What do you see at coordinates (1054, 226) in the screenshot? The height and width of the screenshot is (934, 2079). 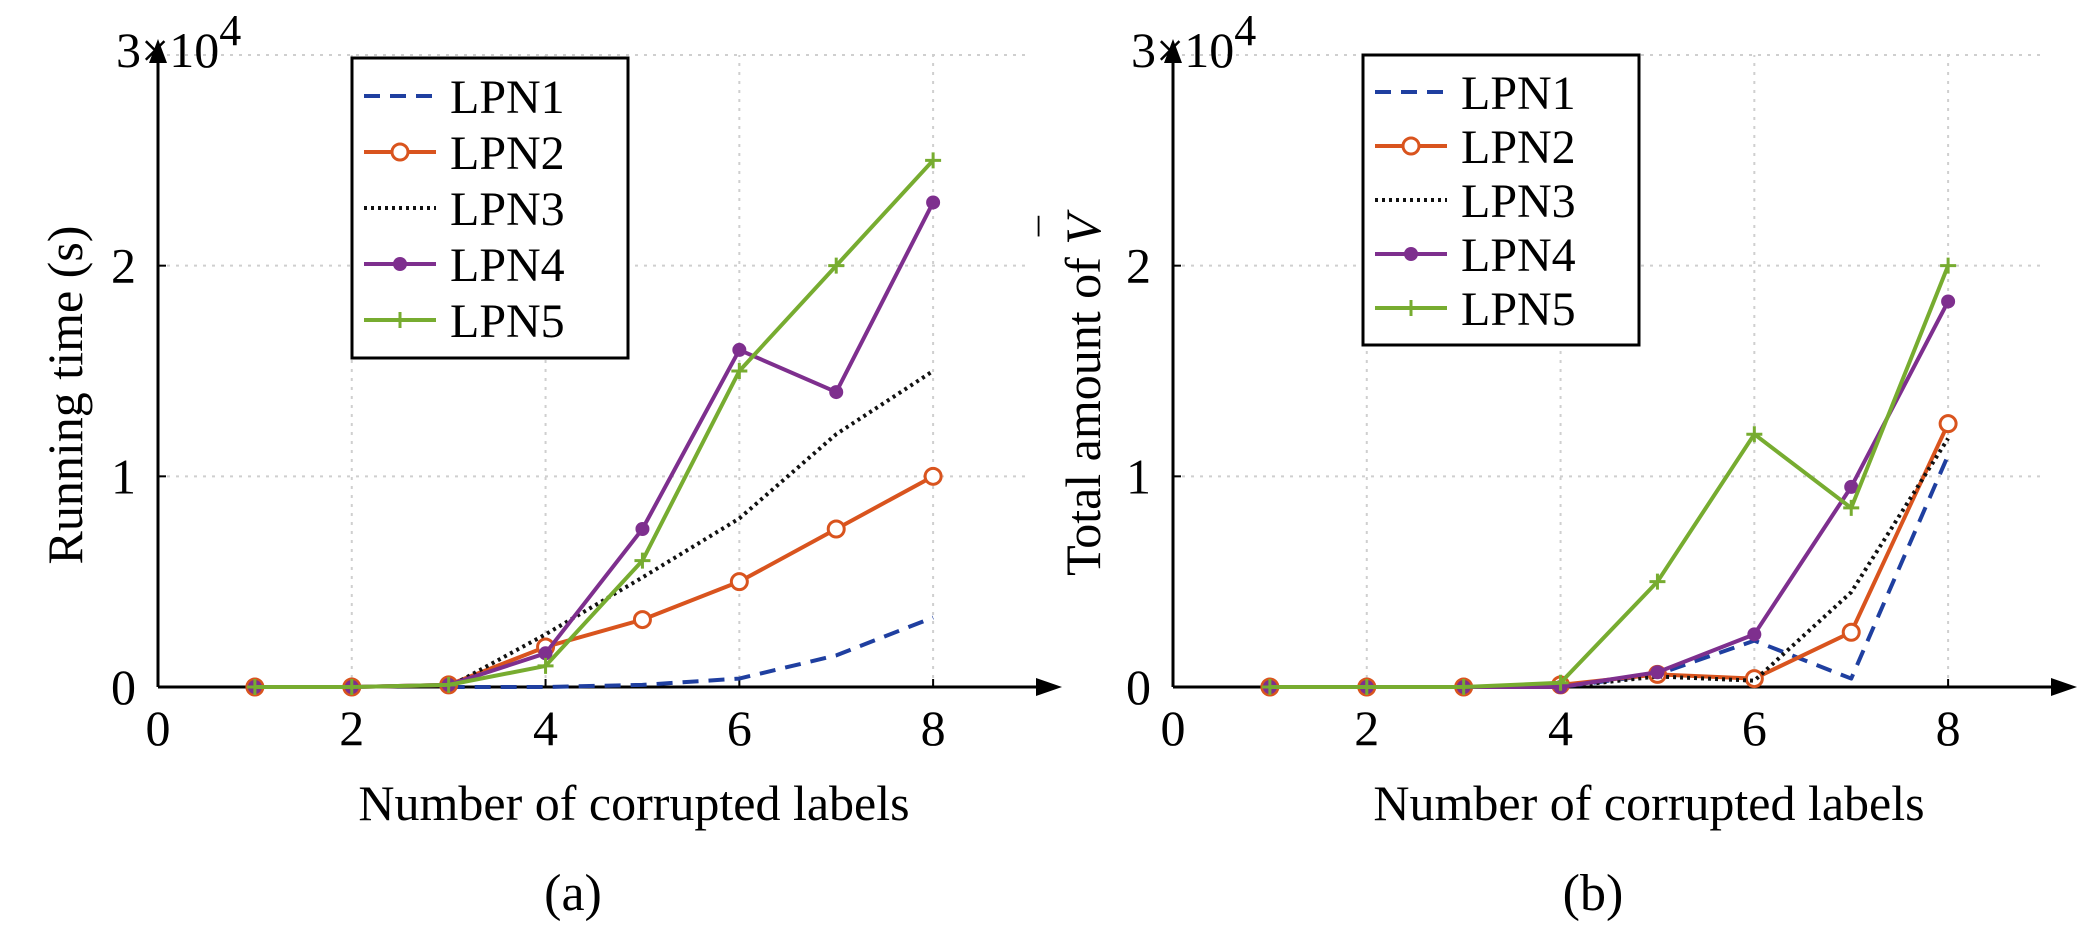 I see `y-axis-title-overbar: ¯` at bounding box center [1054, 226].